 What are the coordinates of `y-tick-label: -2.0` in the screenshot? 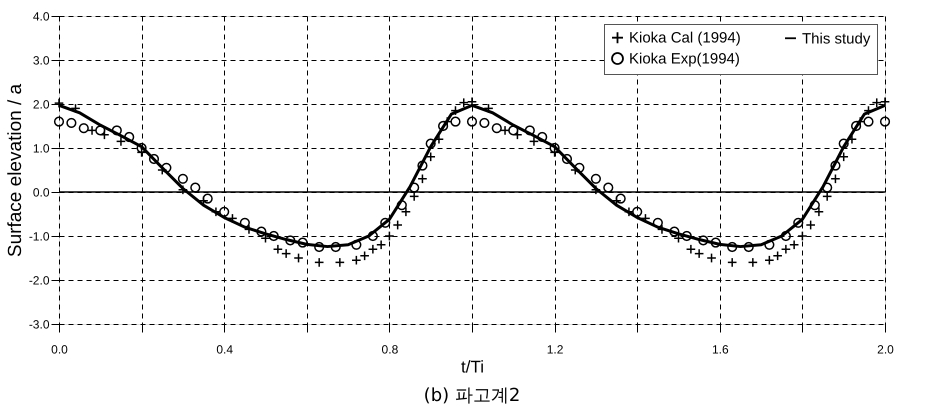 It's located at (39, 281).